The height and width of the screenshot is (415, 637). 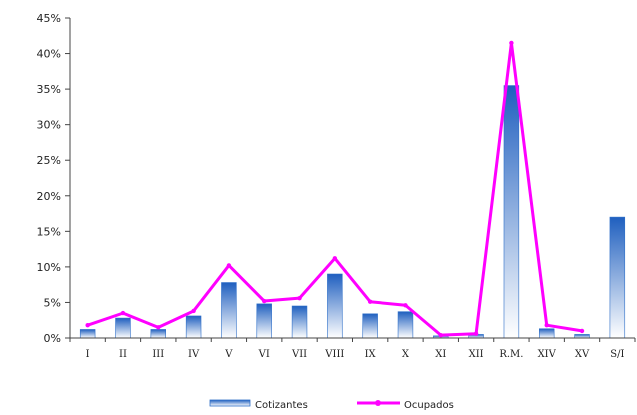 What do you see at coordinates (299, 322) in the screenshot?
I see `bar-cotizantes-vii` at bounding box center [299, 322].